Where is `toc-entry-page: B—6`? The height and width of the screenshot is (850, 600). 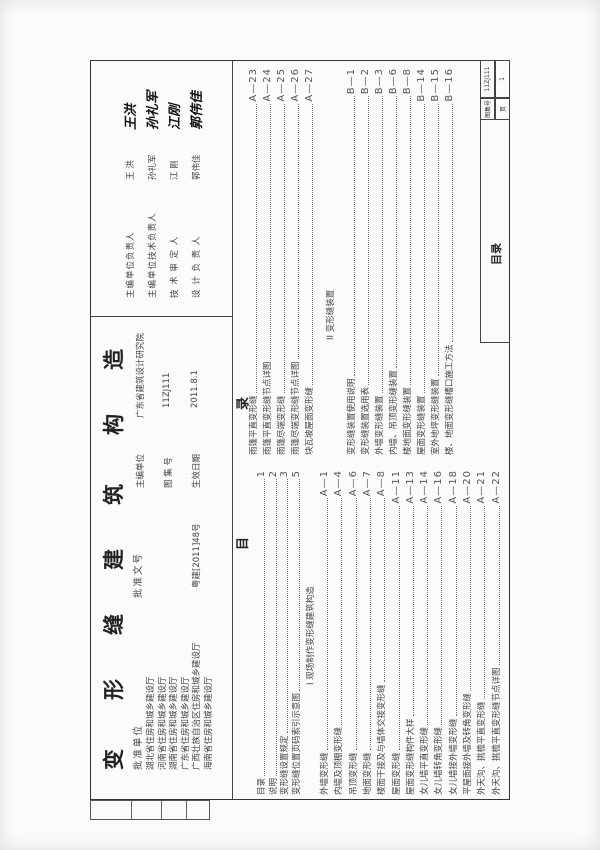
toc-entry-page: B—6 is located at coordinates (393, 81).